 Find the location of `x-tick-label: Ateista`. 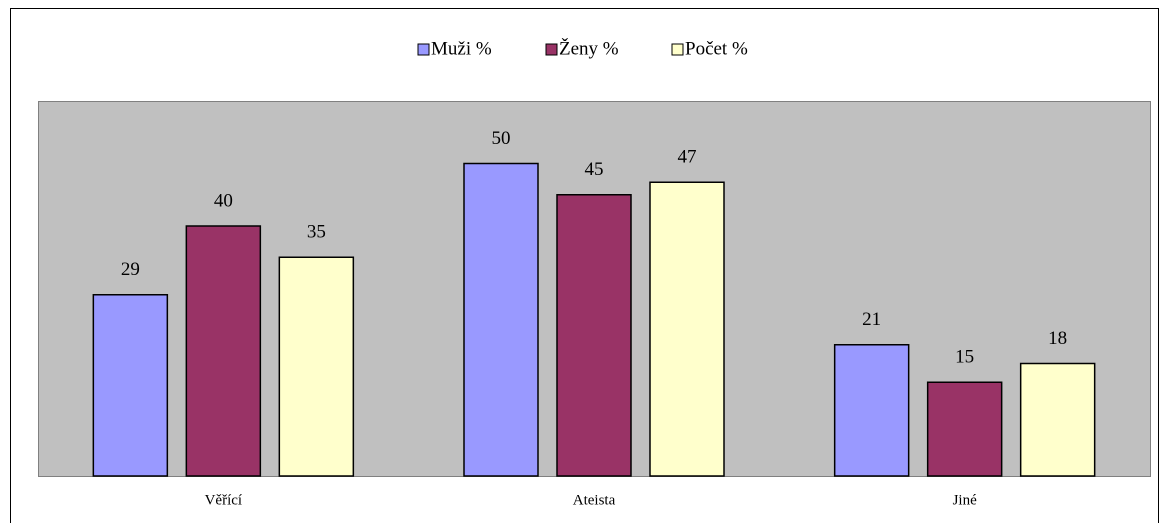

x-tick-label: Ateista is located at coordinates (594, 500).